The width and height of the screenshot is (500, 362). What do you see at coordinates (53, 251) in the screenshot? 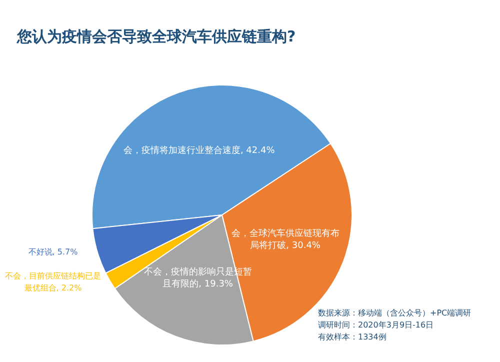
I see `slice-label: 不好说, 5.7%` at bounding box center [53, 251].